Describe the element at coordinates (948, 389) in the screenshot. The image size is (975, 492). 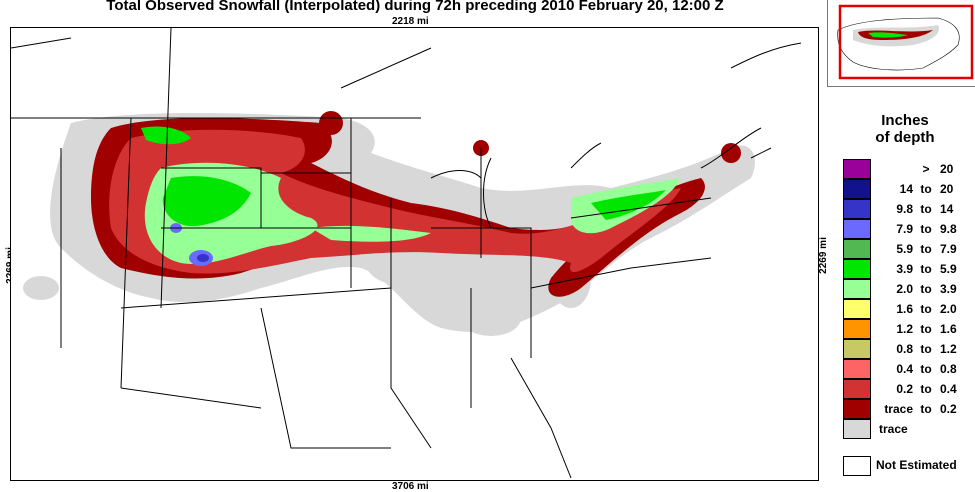
I see `legend-hi-label: 0.4` at that location.